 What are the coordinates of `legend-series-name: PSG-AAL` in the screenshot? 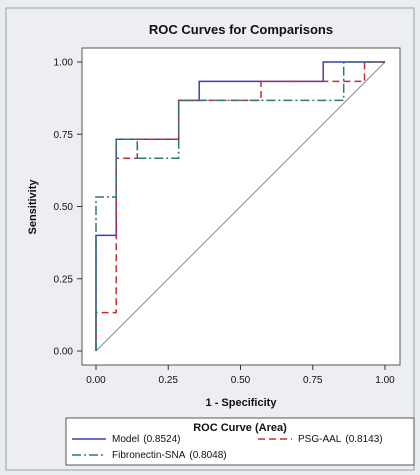 It's located at (320, 439).